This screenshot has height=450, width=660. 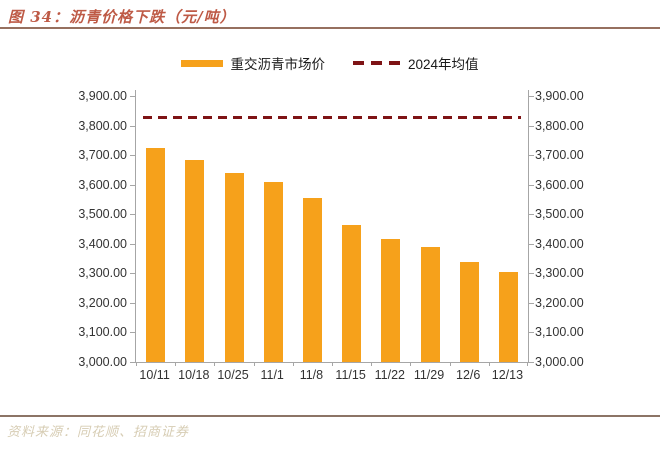 What do you see at coordinates (98, 432) in the screenshot?
I see `source-note: 资料来源：同花顺、招商证券` at bounding box center [98, 432].